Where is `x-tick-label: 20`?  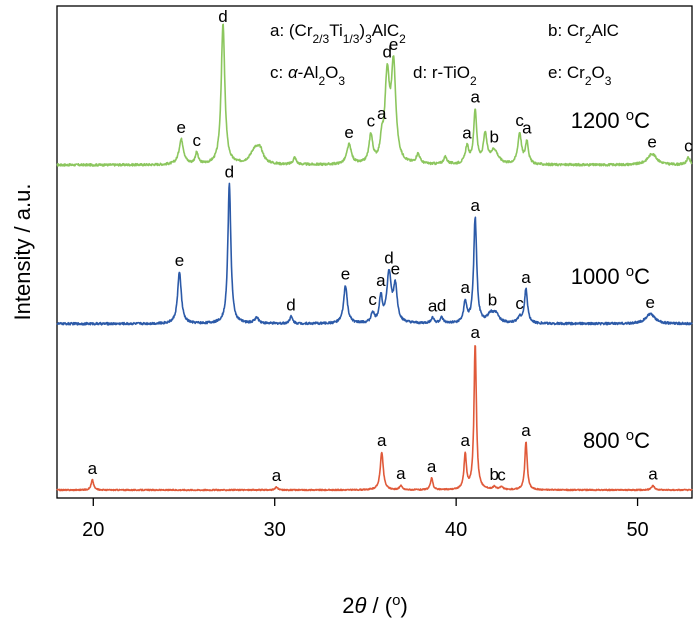 x-tick-label: 20 is located at coordinates (93, 530).